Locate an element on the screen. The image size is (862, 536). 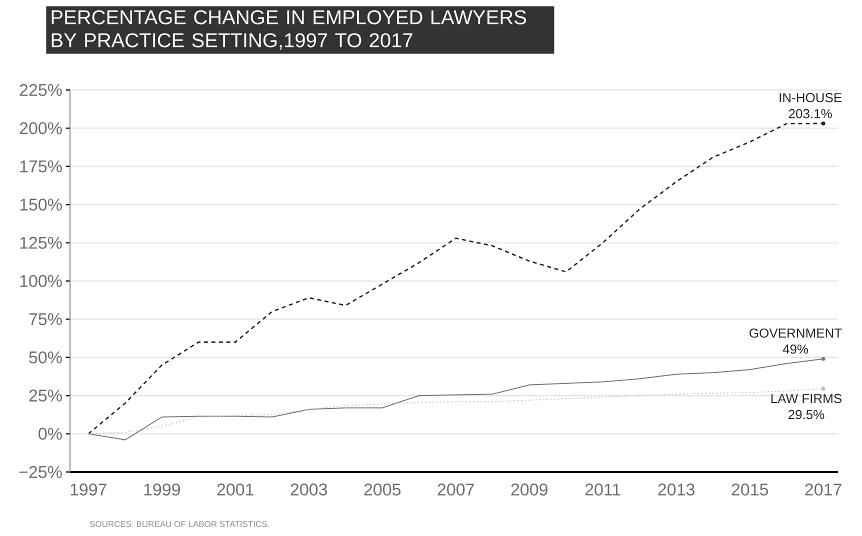
x-tick-label: 2005 is located at coordinates (382, 490).